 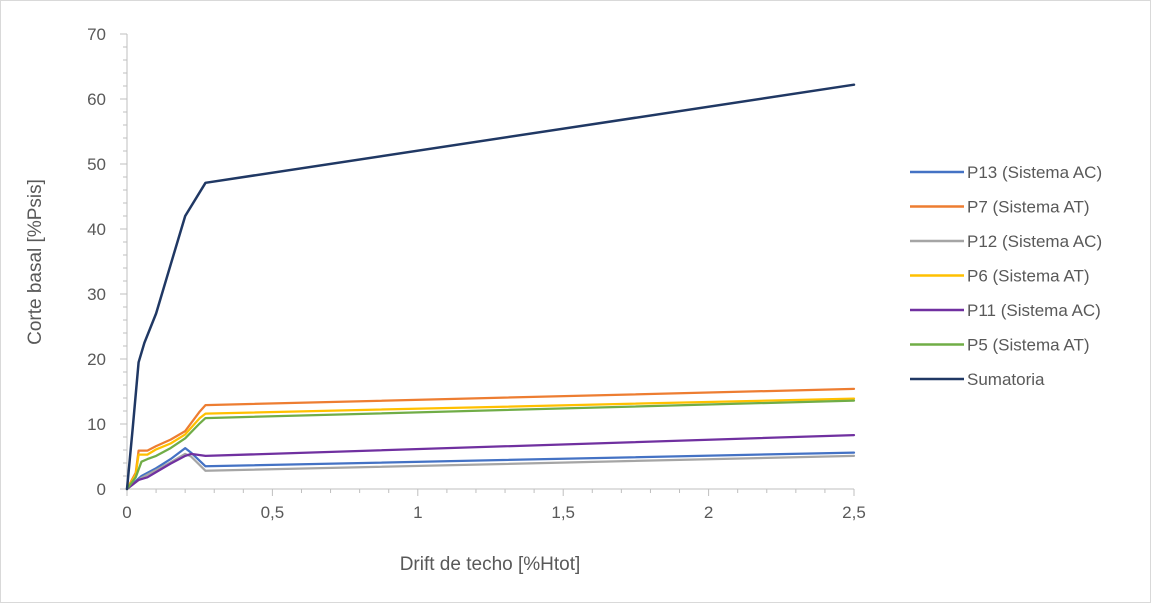 What do you see at coordinates (1028, 345) in the screenshot?
I see `legend-label: P5 (Sistema AT)` at bounding box center [1028, 345].